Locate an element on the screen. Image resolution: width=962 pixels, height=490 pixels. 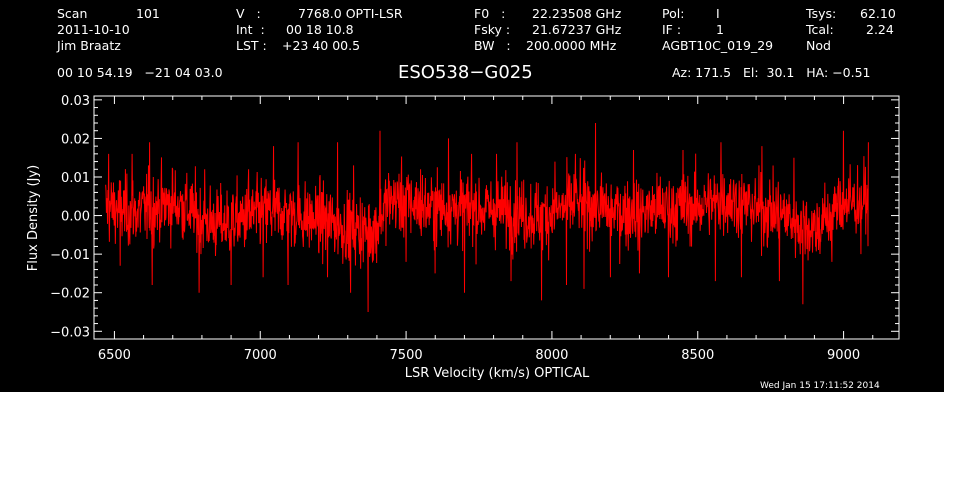
fsky-value: 21.67237 GHz is located at coordinates (577, 29).